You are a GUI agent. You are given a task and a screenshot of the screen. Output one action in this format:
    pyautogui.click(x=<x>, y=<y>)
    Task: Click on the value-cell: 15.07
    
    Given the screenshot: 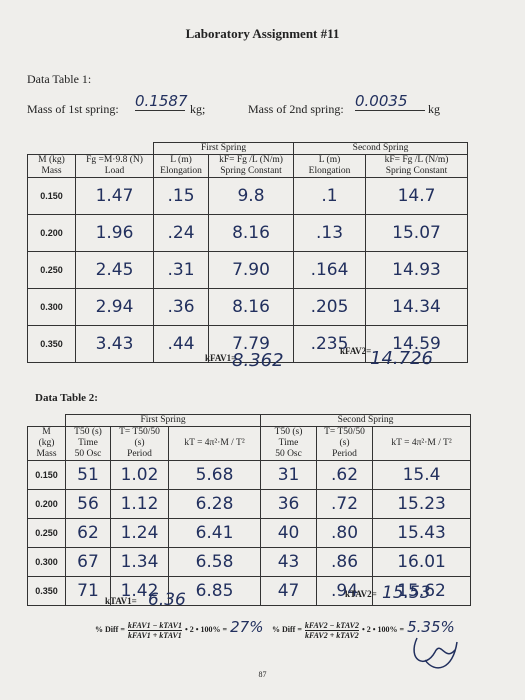 What is the action you would take?
    pyautogui.click(x=417, y=233)
    